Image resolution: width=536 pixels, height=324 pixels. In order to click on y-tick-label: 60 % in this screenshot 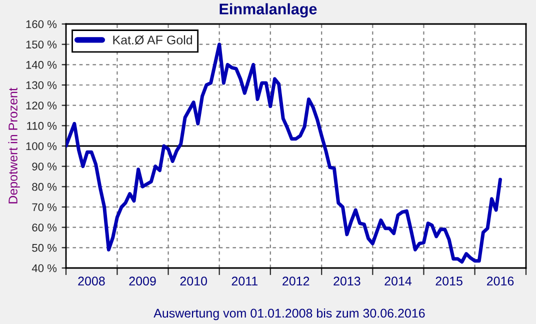, I will do `click(44, 228)`.